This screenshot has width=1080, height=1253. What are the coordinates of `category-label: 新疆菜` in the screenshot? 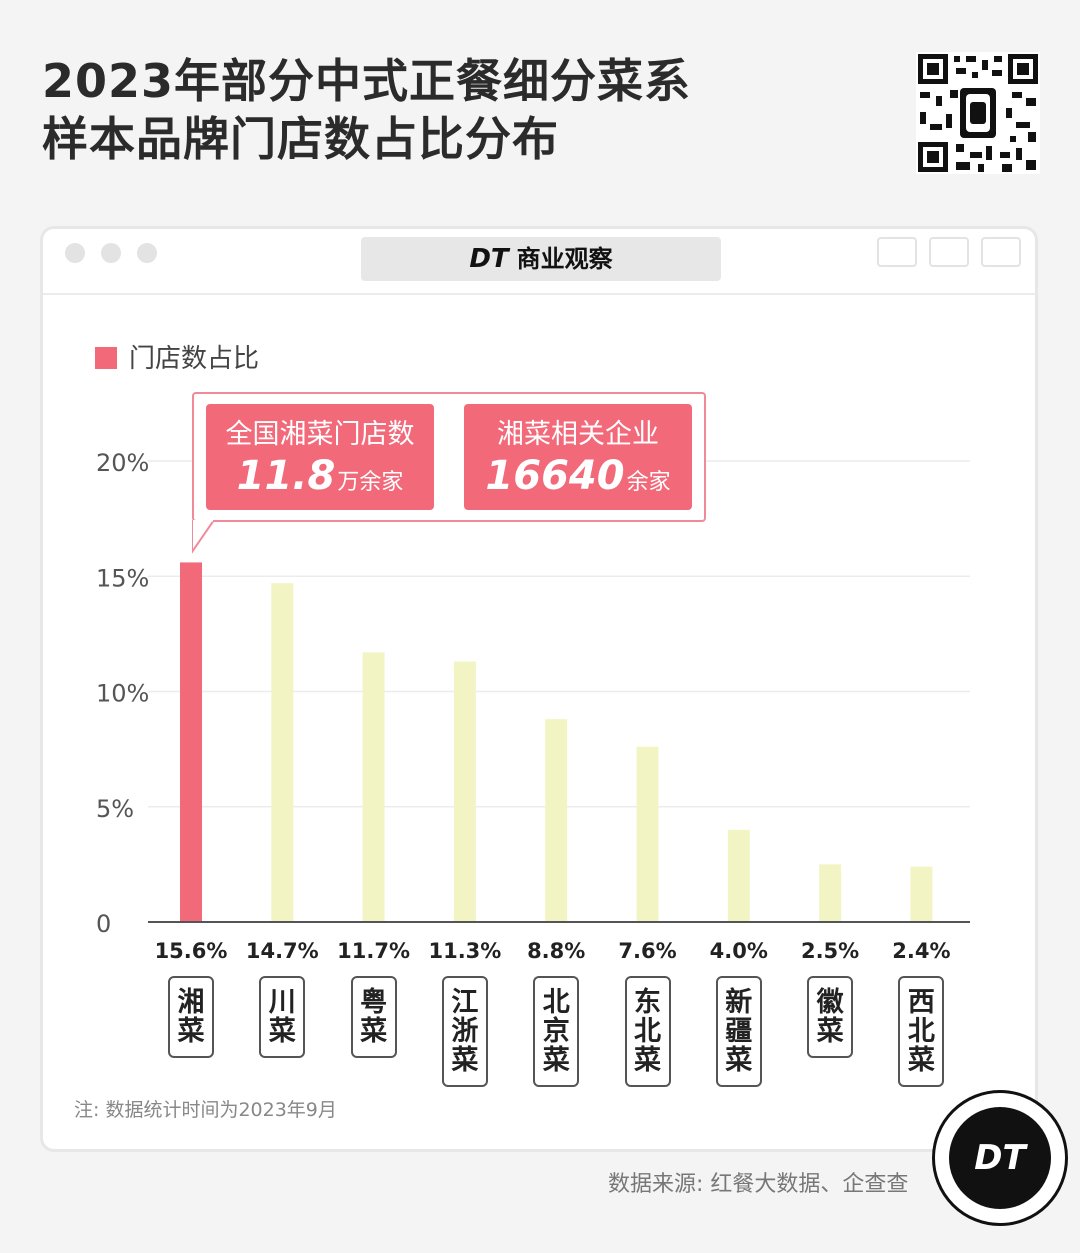 It's located at (738, 1031).